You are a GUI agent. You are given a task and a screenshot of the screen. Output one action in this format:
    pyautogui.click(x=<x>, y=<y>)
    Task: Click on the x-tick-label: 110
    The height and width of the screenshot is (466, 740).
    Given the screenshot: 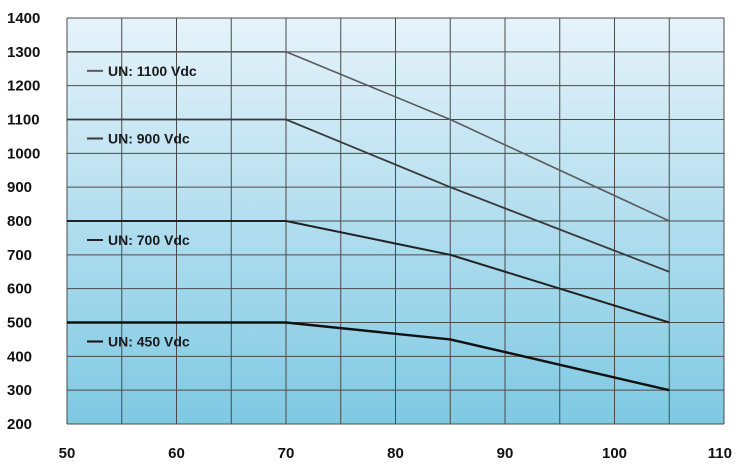 What is the action you would take?
    pyautogui.click(x=720, y=453)
    